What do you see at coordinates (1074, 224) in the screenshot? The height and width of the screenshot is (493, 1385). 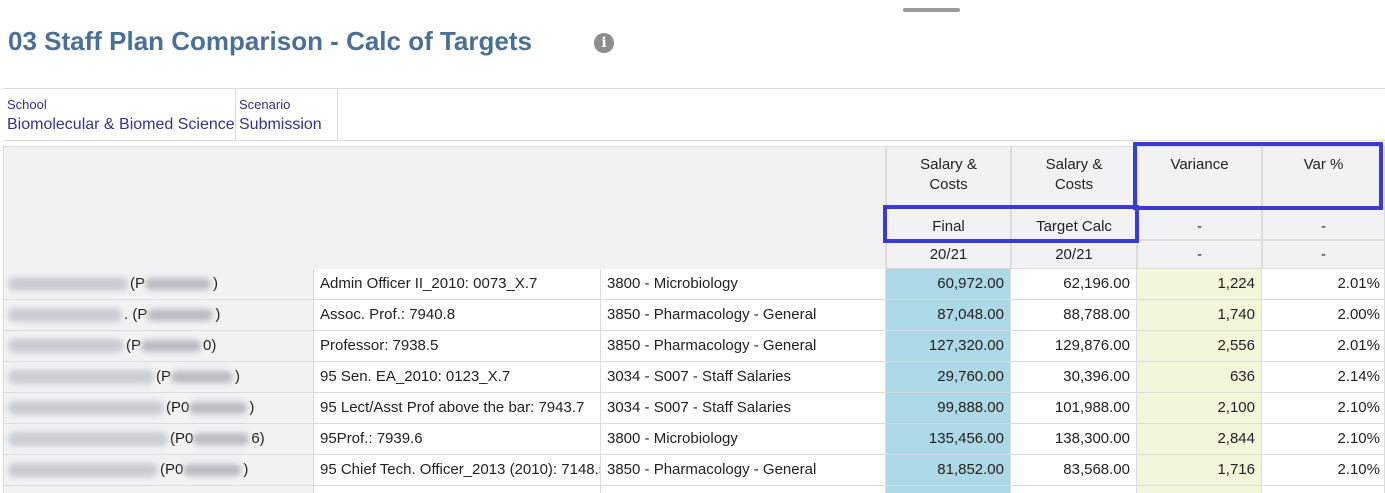 I see `col-version-target: Target Calc` at bounding box center [1074, 224].